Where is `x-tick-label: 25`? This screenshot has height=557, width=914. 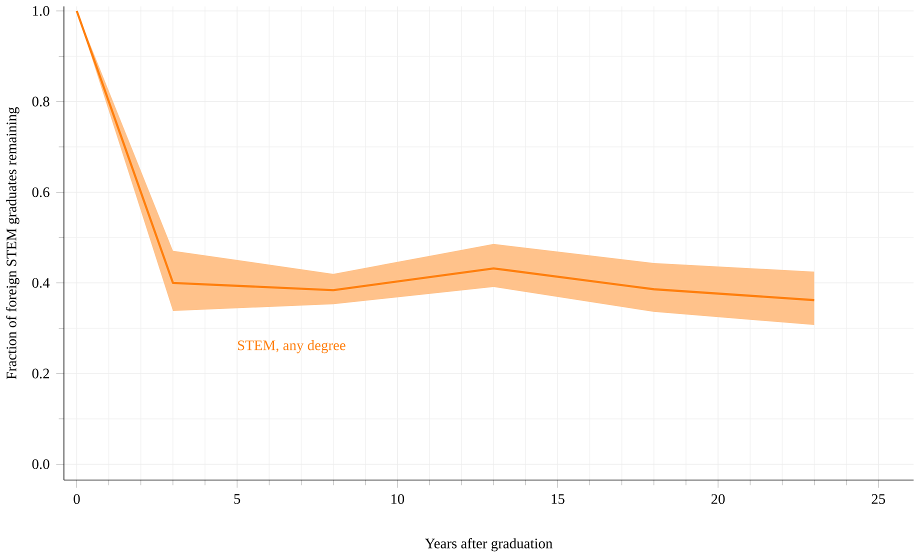
x-tick-label: 25 is located at coordinates (879, 499).